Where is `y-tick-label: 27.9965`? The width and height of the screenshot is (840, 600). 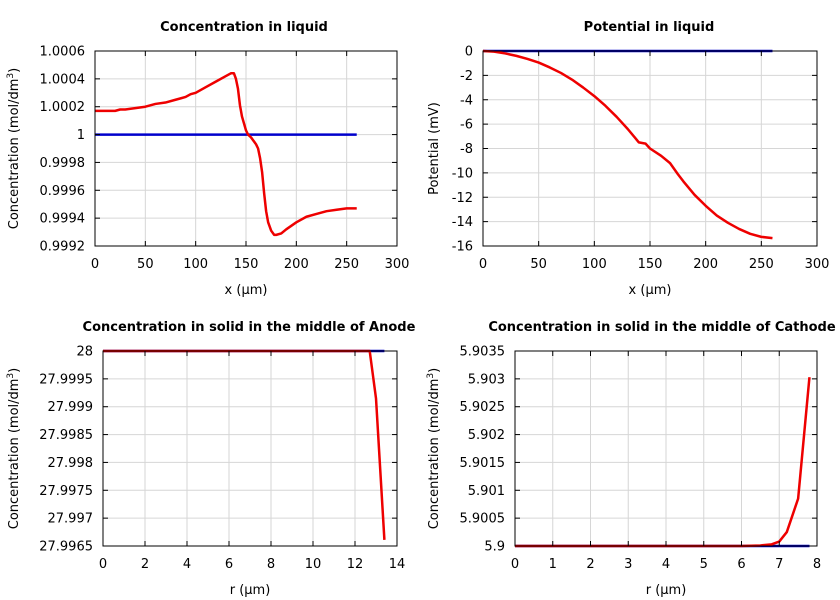
y-tick-label: 27.9965 is located at coordinates (66, 547).